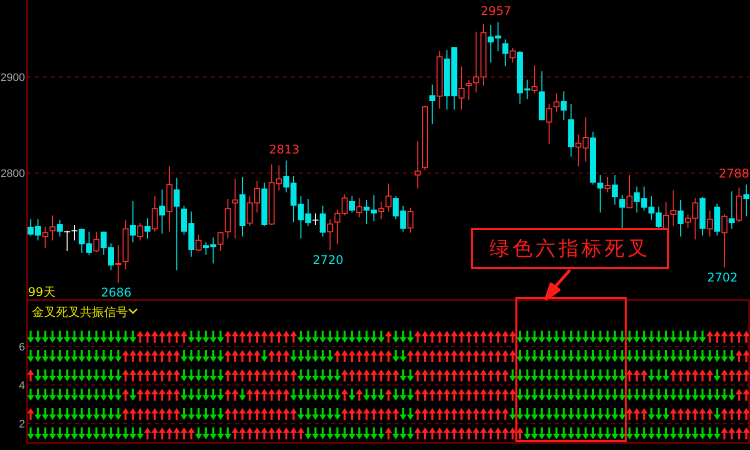 This screenshot has height=450, width=750. I want to click on annotation: 2686, so click(116, 293).